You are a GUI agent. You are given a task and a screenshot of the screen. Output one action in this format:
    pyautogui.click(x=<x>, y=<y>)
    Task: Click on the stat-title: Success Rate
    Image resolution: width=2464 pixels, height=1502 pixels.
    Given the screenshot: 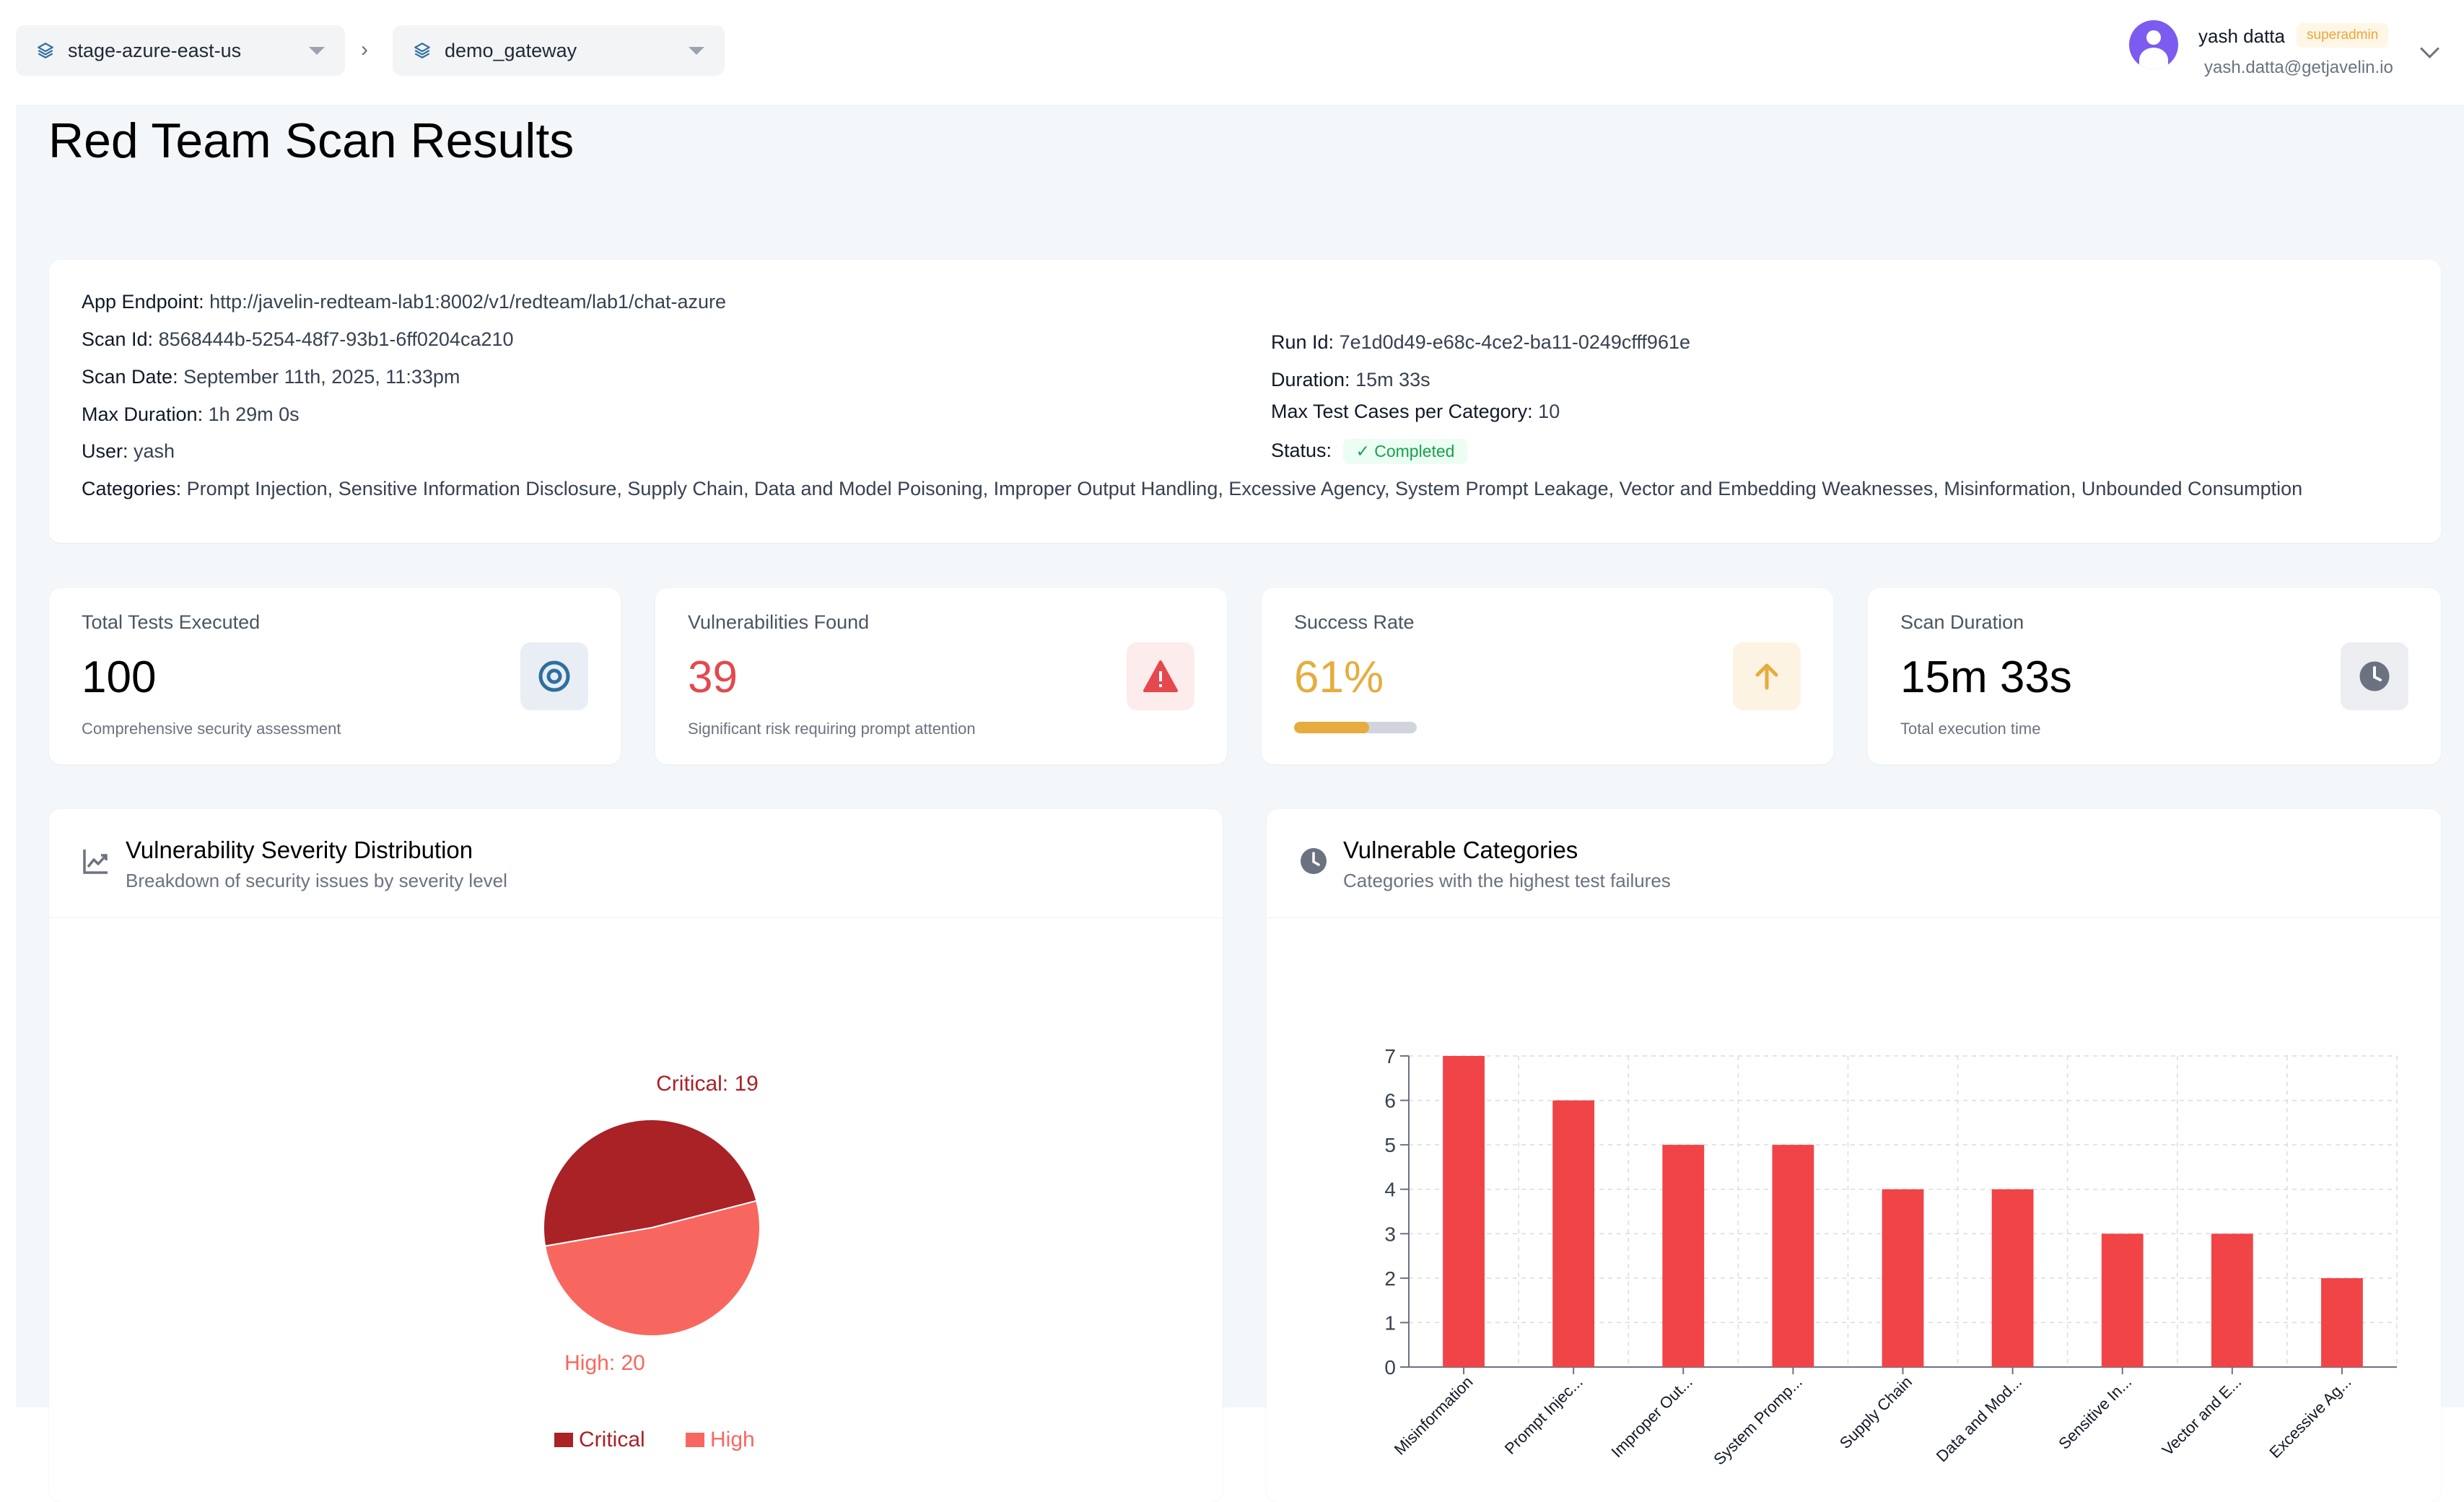 What is the action you would take?
    pyautogui.click(x=1354, y=622)
    